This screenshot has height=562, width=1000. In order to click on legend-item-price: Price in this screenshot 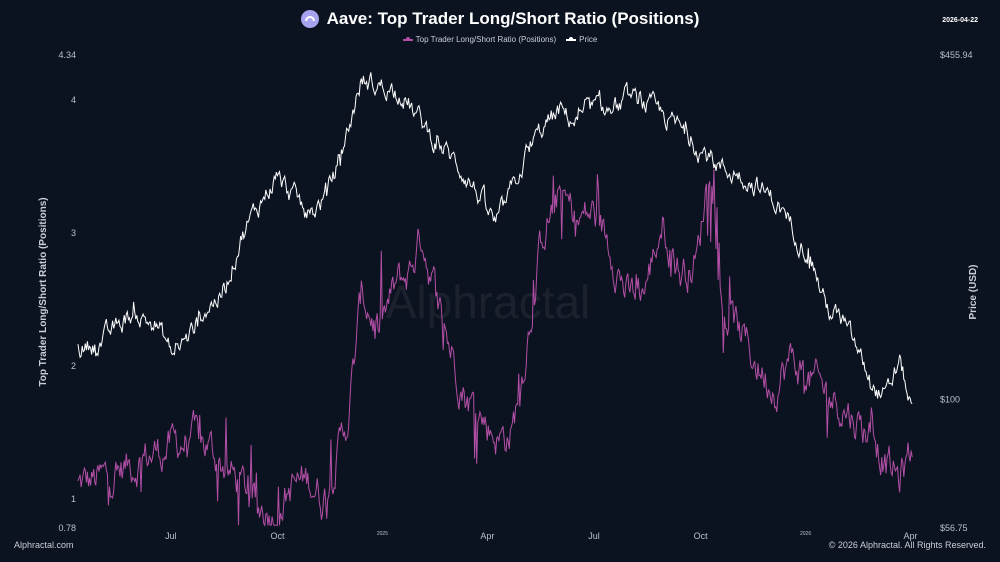, I will do `click(581, 39)`.